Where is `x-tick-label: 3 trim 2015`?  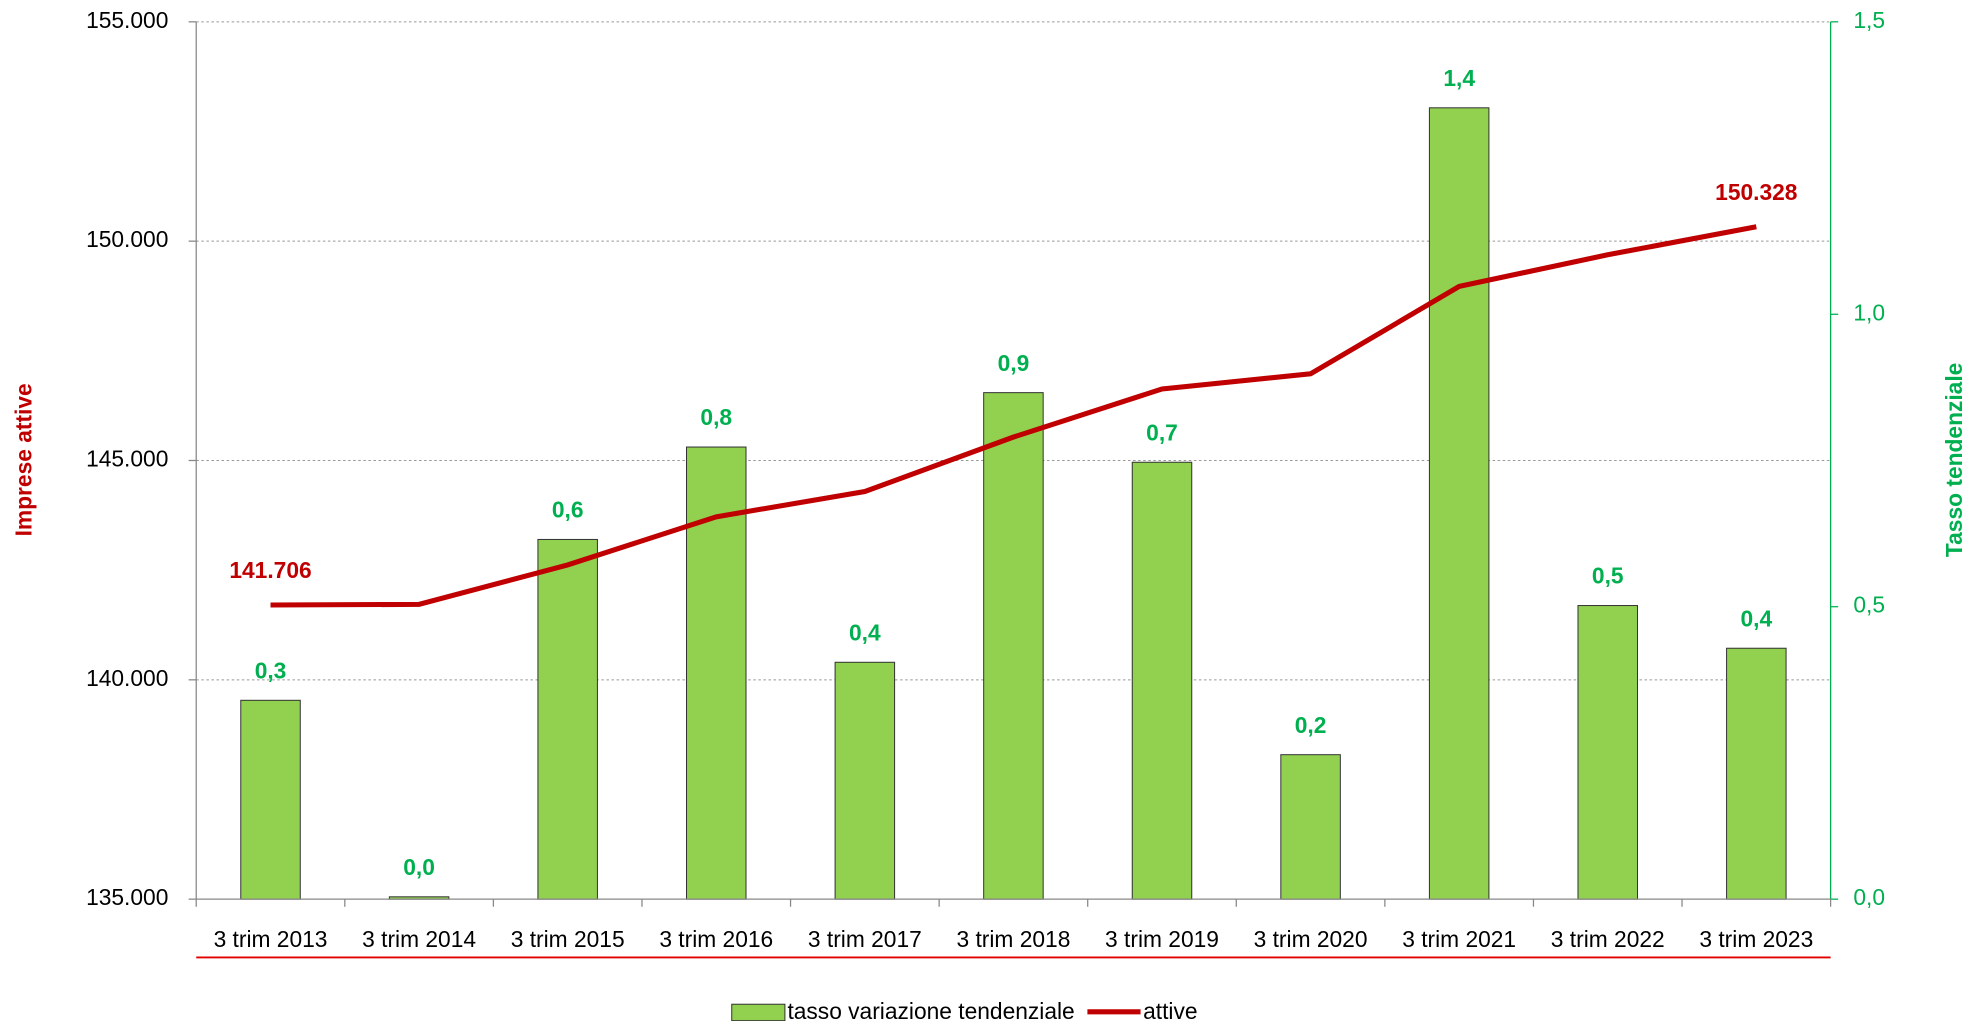
x-tick-label: 3 trim 2015 is located at coordinates (568, 939).